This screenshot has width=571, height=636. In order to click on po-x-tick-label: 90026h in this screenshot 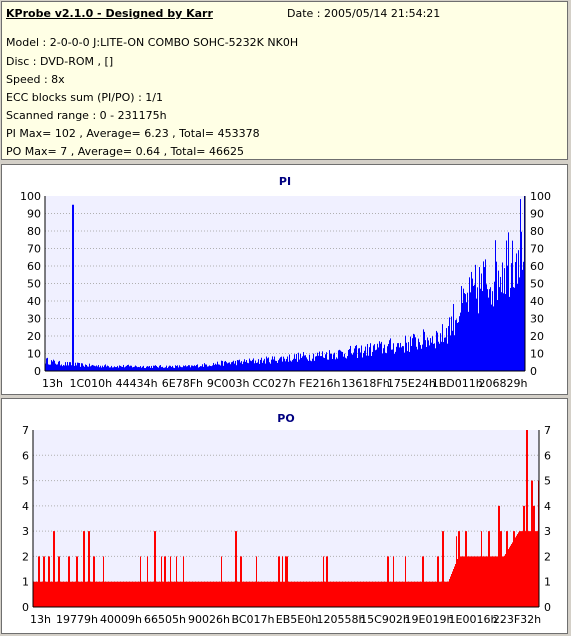, I will do `click(209, 619)`.